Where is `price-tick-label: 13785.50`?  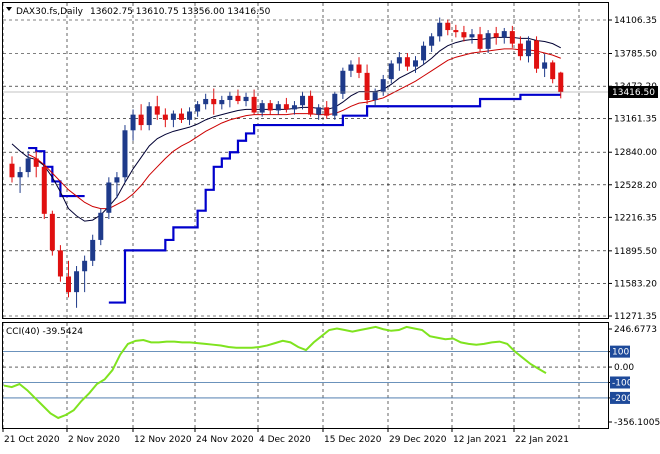
price-tick-label: 13785.50 is located at coordinates (635, 54).